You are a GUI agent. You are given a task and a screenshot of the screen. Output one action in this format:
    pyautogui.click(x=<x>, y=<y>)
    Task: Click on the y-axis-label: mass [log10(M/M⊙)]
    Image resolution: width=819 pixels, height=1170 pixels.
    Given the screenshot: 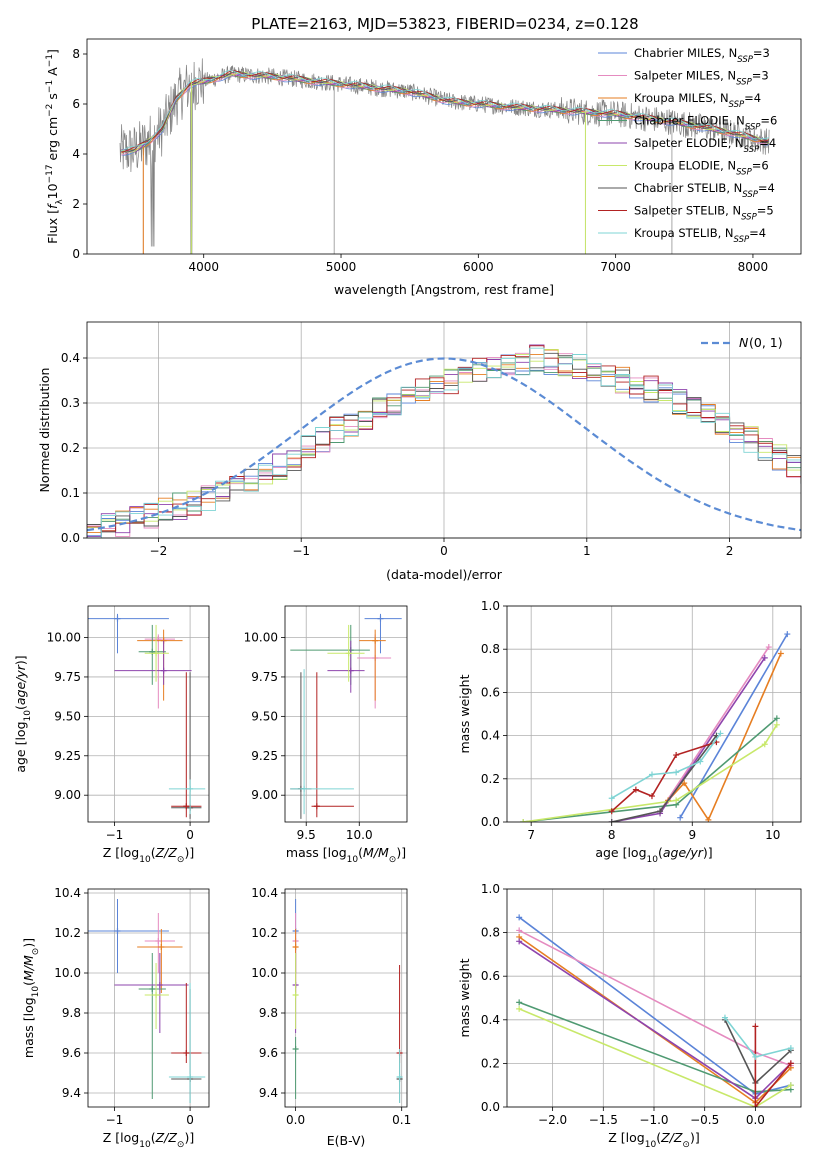 What is the action you would take?
    pyautogui.click(x=31, y=998)
    